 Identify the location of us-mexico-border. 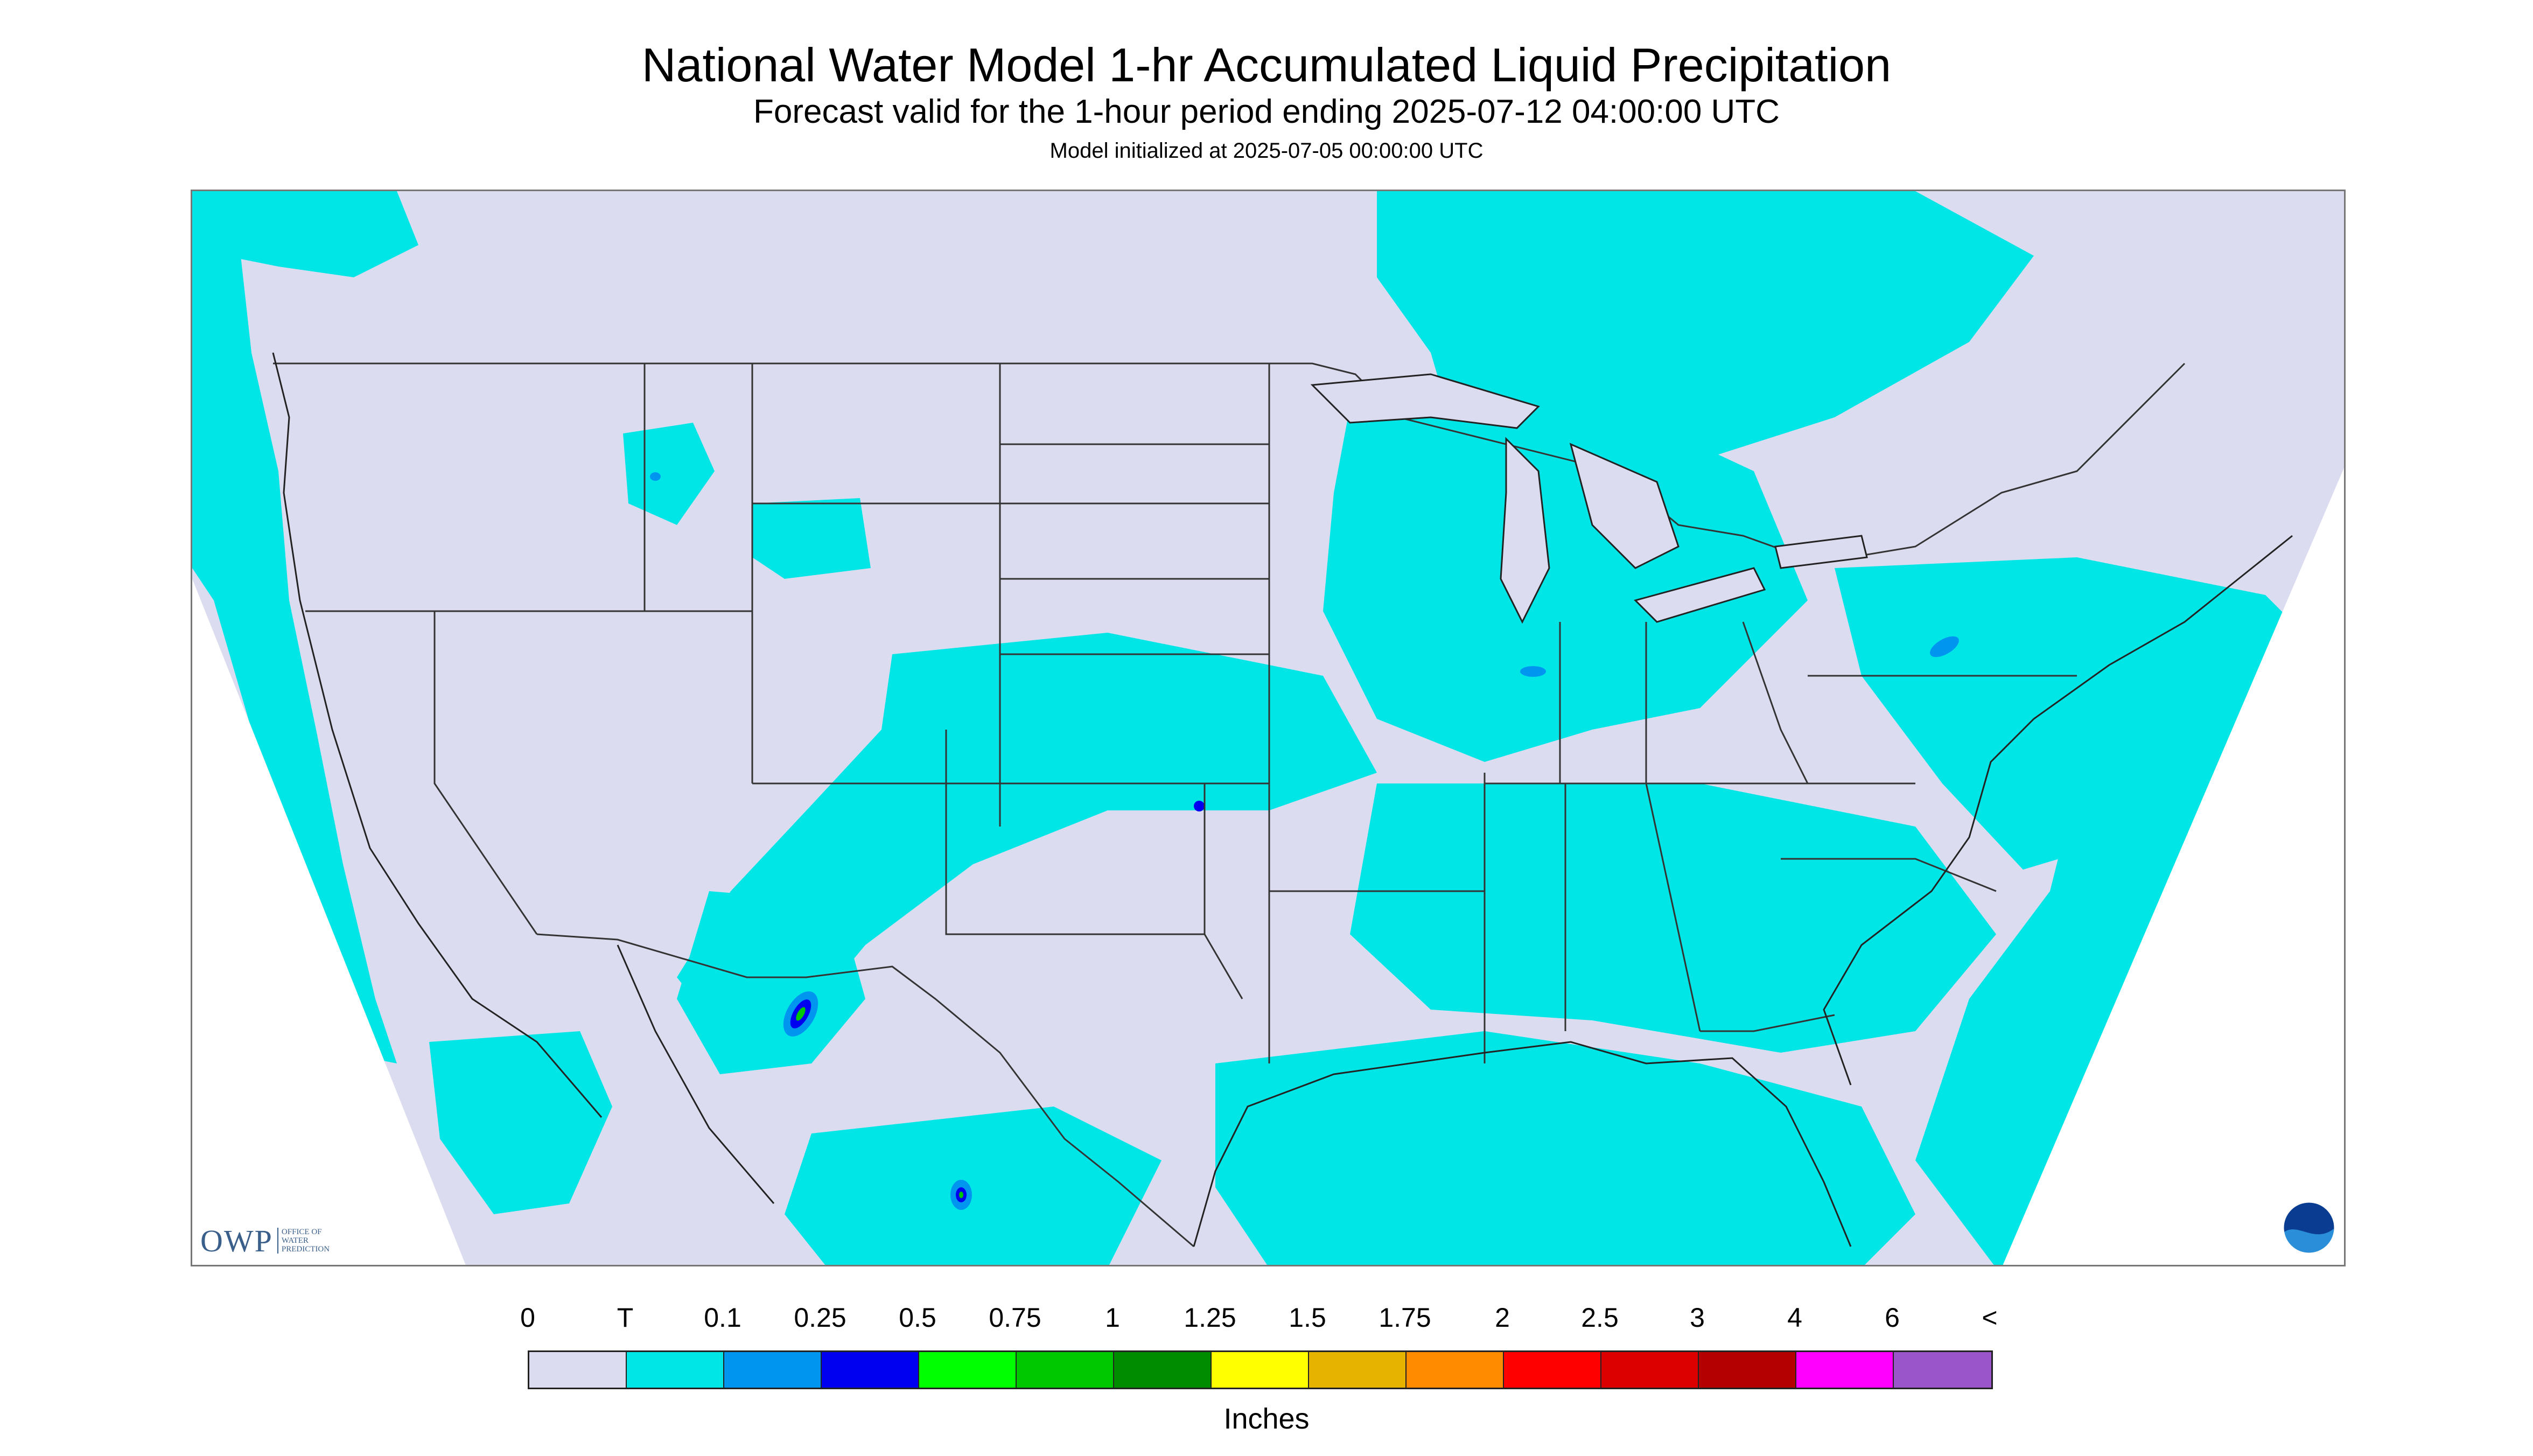
(865, 1090).